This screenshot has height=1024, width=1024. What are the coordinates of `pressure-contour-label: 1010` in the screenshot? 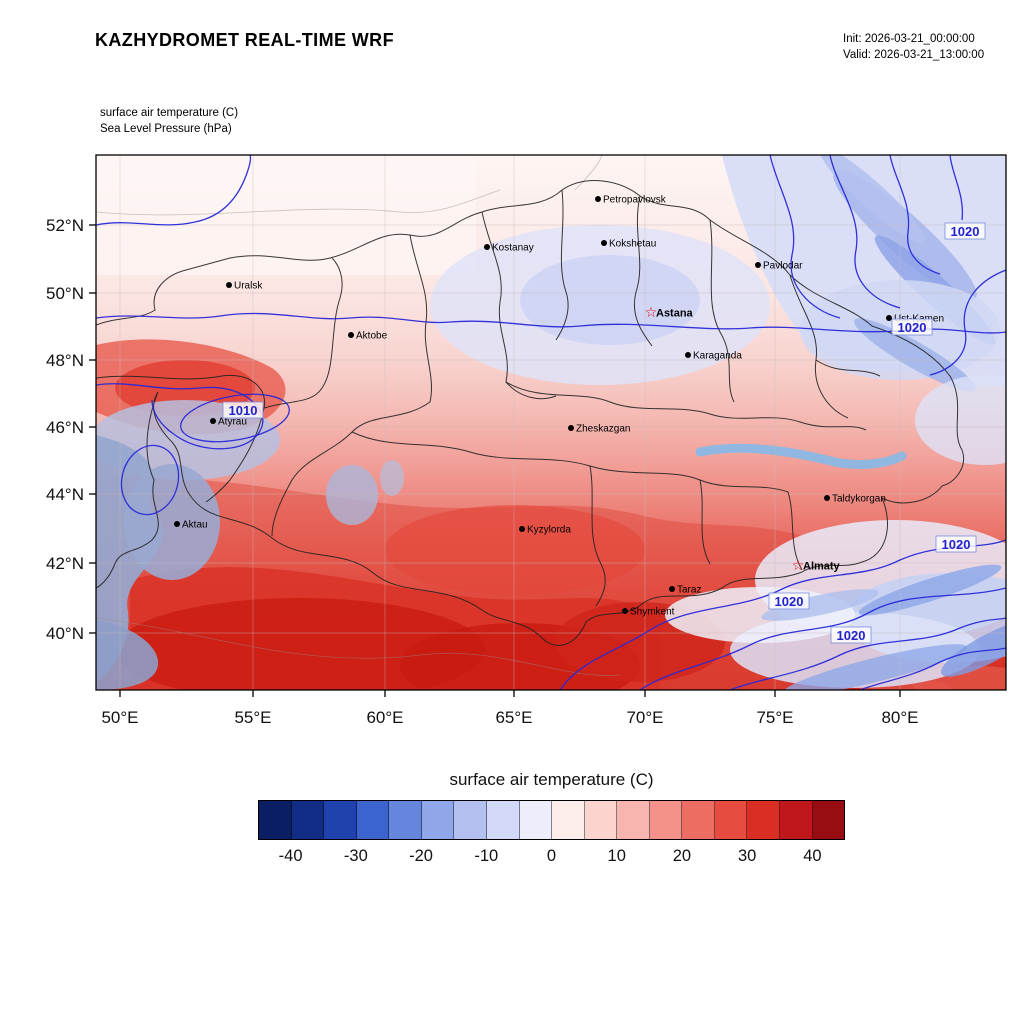 It's located at (243, 410).